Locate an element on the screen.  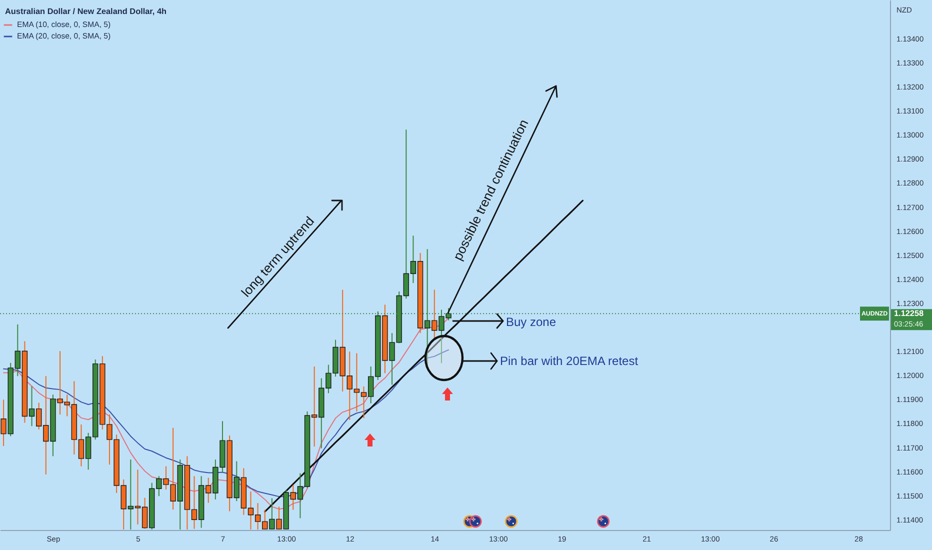
annotation: Buy zone is located at coordinates (531, 322).